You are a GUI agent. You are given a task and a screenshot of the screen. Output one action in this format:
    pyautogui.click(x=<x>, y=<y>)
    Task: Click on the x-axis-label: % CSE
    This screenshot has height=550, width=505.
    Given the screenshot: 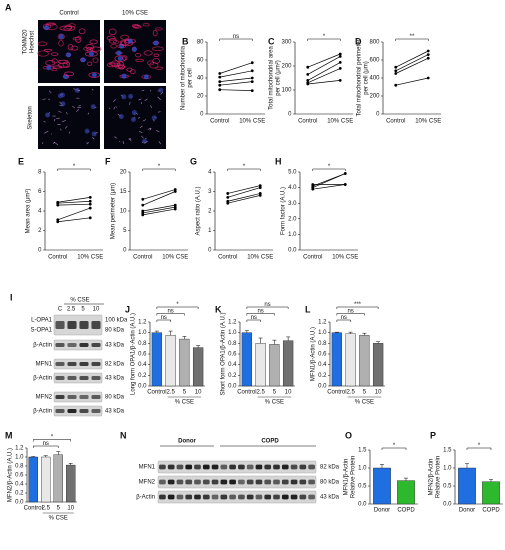 What is the action you would take?
    pyautogui.click(x=184, y=403)
    